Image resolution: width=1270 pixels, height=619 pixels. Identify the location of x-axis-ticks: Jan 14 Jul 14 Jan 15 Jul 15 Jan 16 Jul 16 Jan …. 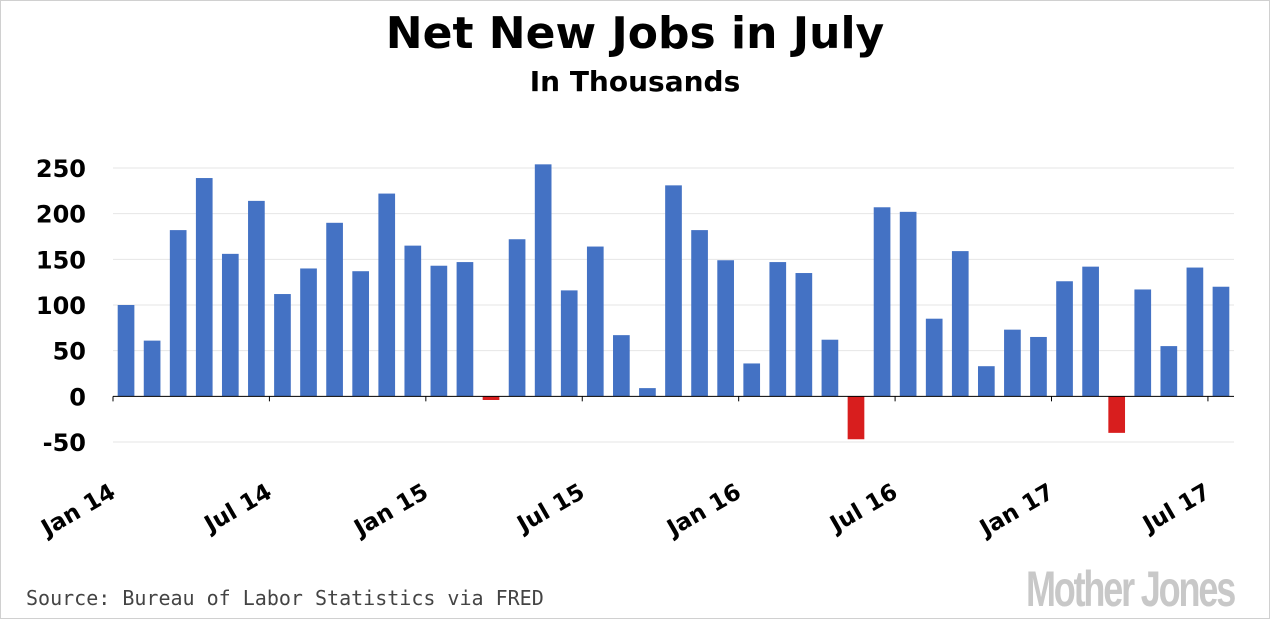
(625, 511).